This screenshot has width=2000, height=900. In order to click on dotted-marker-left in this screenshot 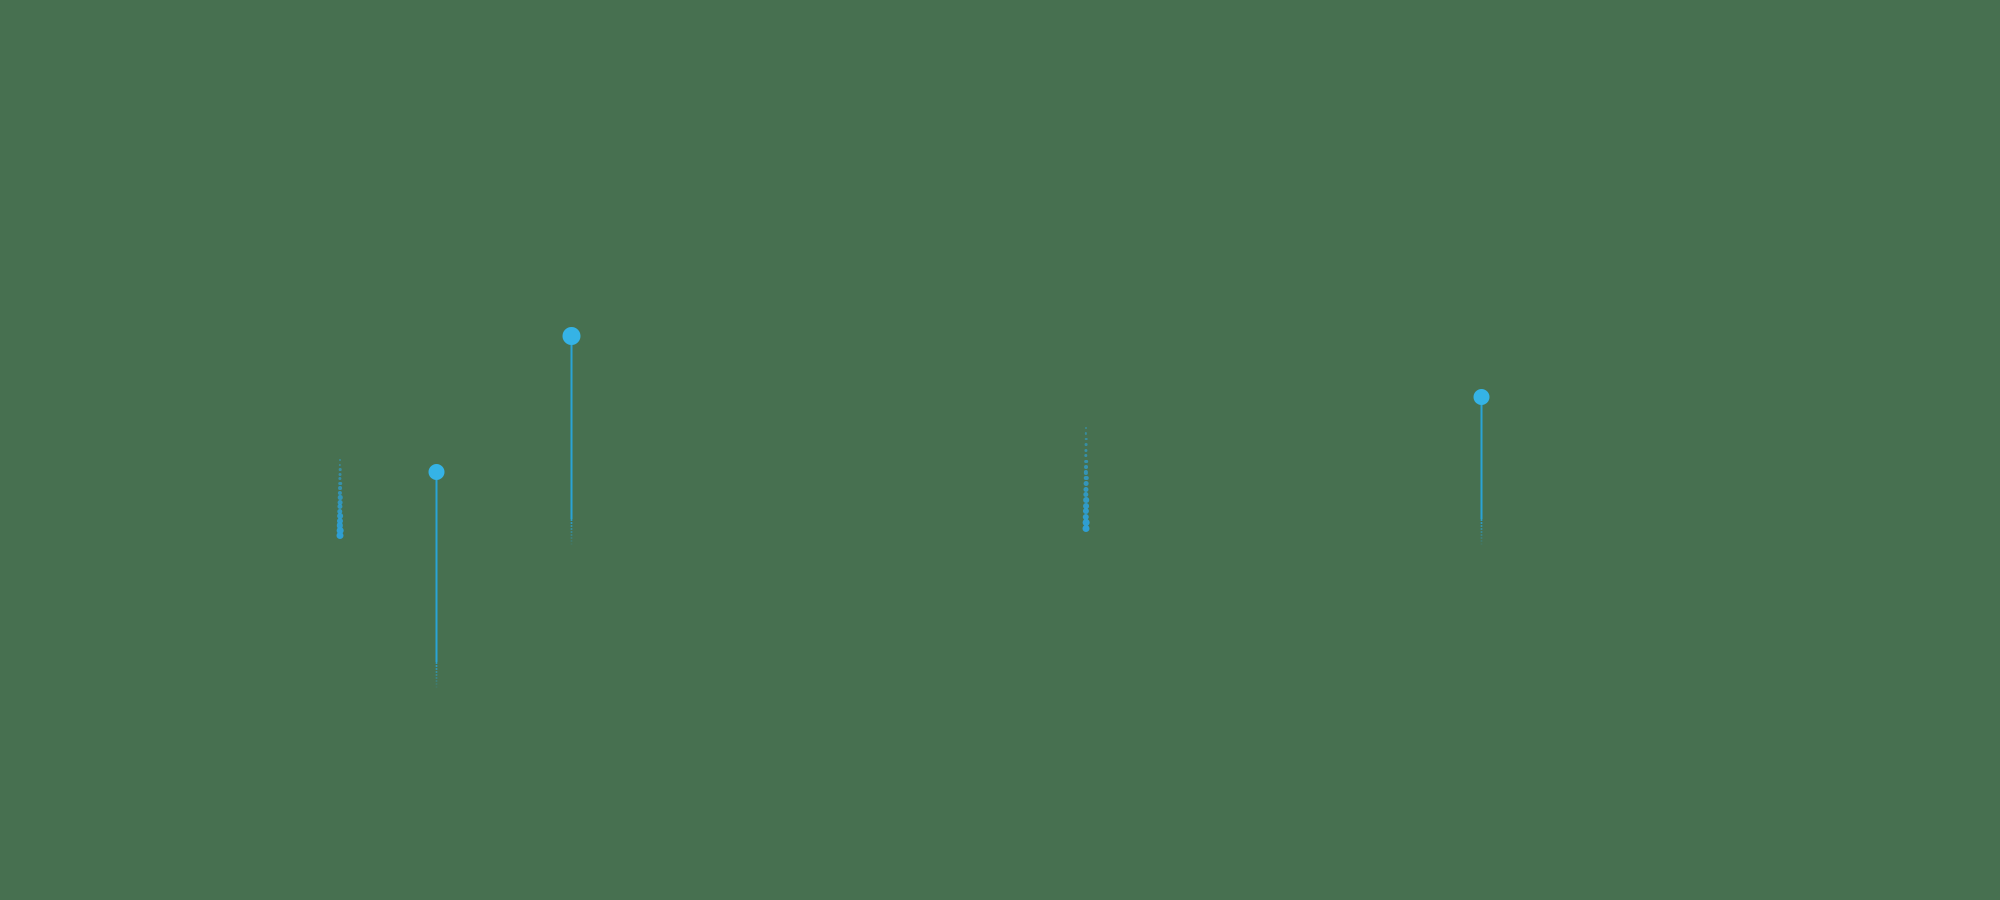, I will do `click(340, 450)`.